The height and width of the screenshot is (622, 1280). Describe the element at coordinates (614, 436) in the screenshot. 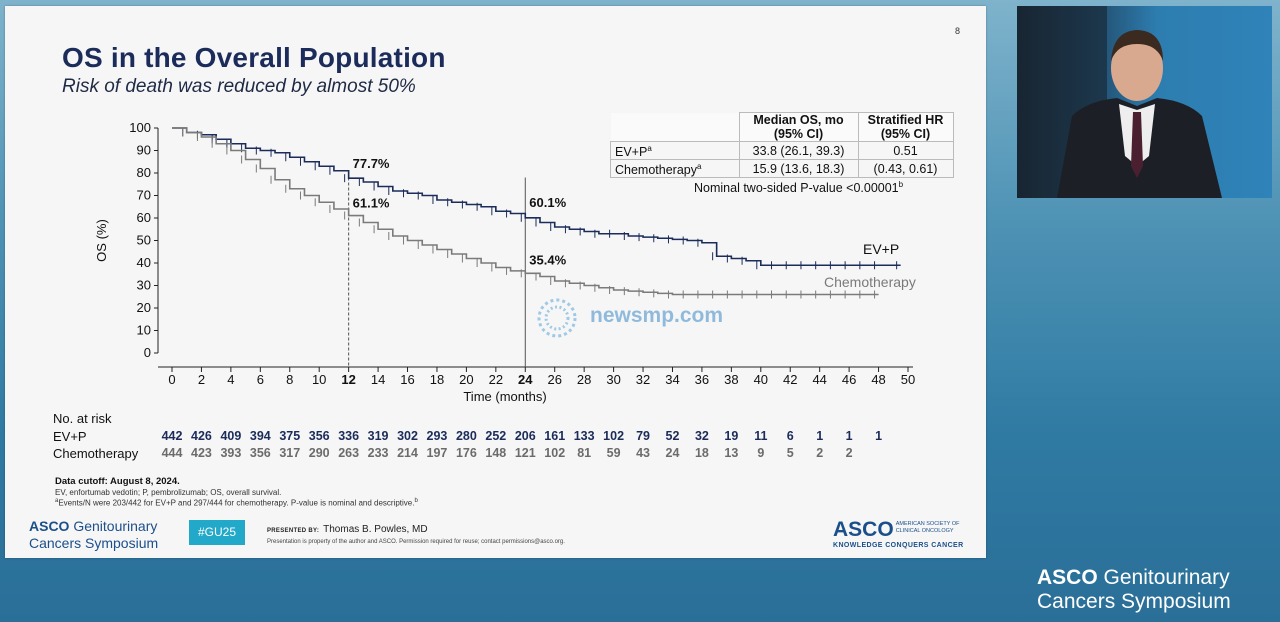

I see `risk-value-ev: 102` at that location.